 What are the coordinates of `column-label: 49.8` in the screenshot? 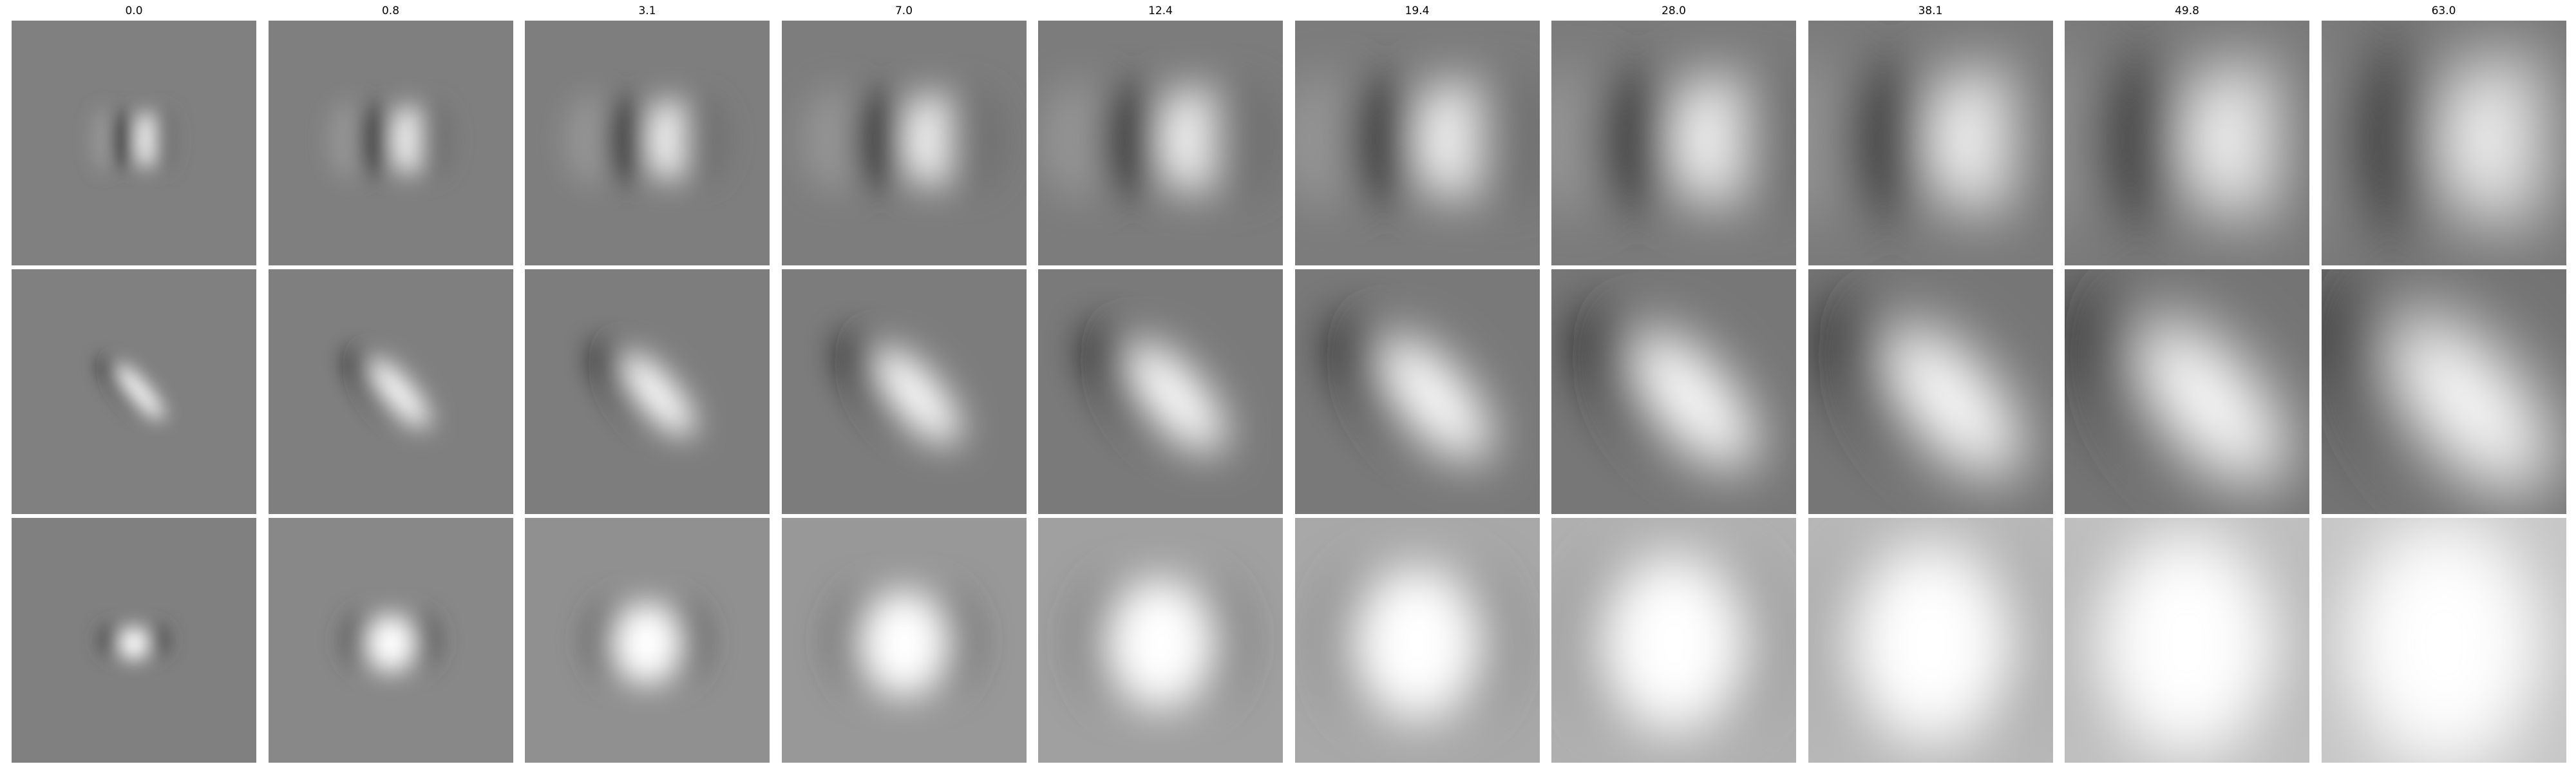 It's located at (2187, 11).